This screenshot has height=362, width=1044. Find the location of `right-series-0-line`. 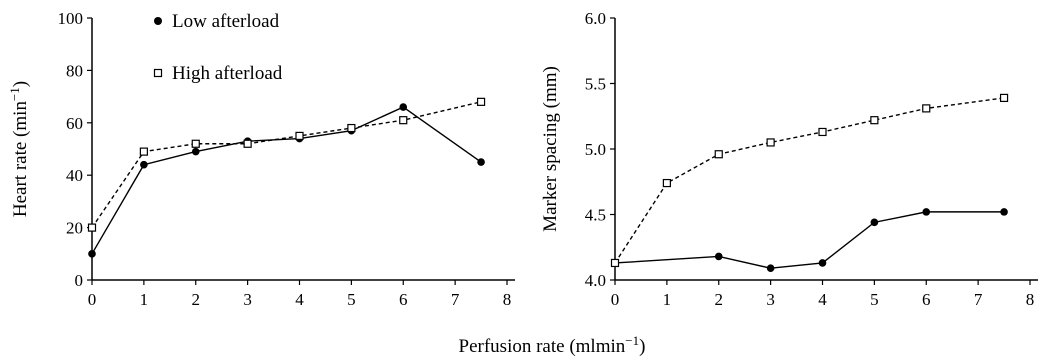

right-series-0-line is located at coordinates (809, 240).